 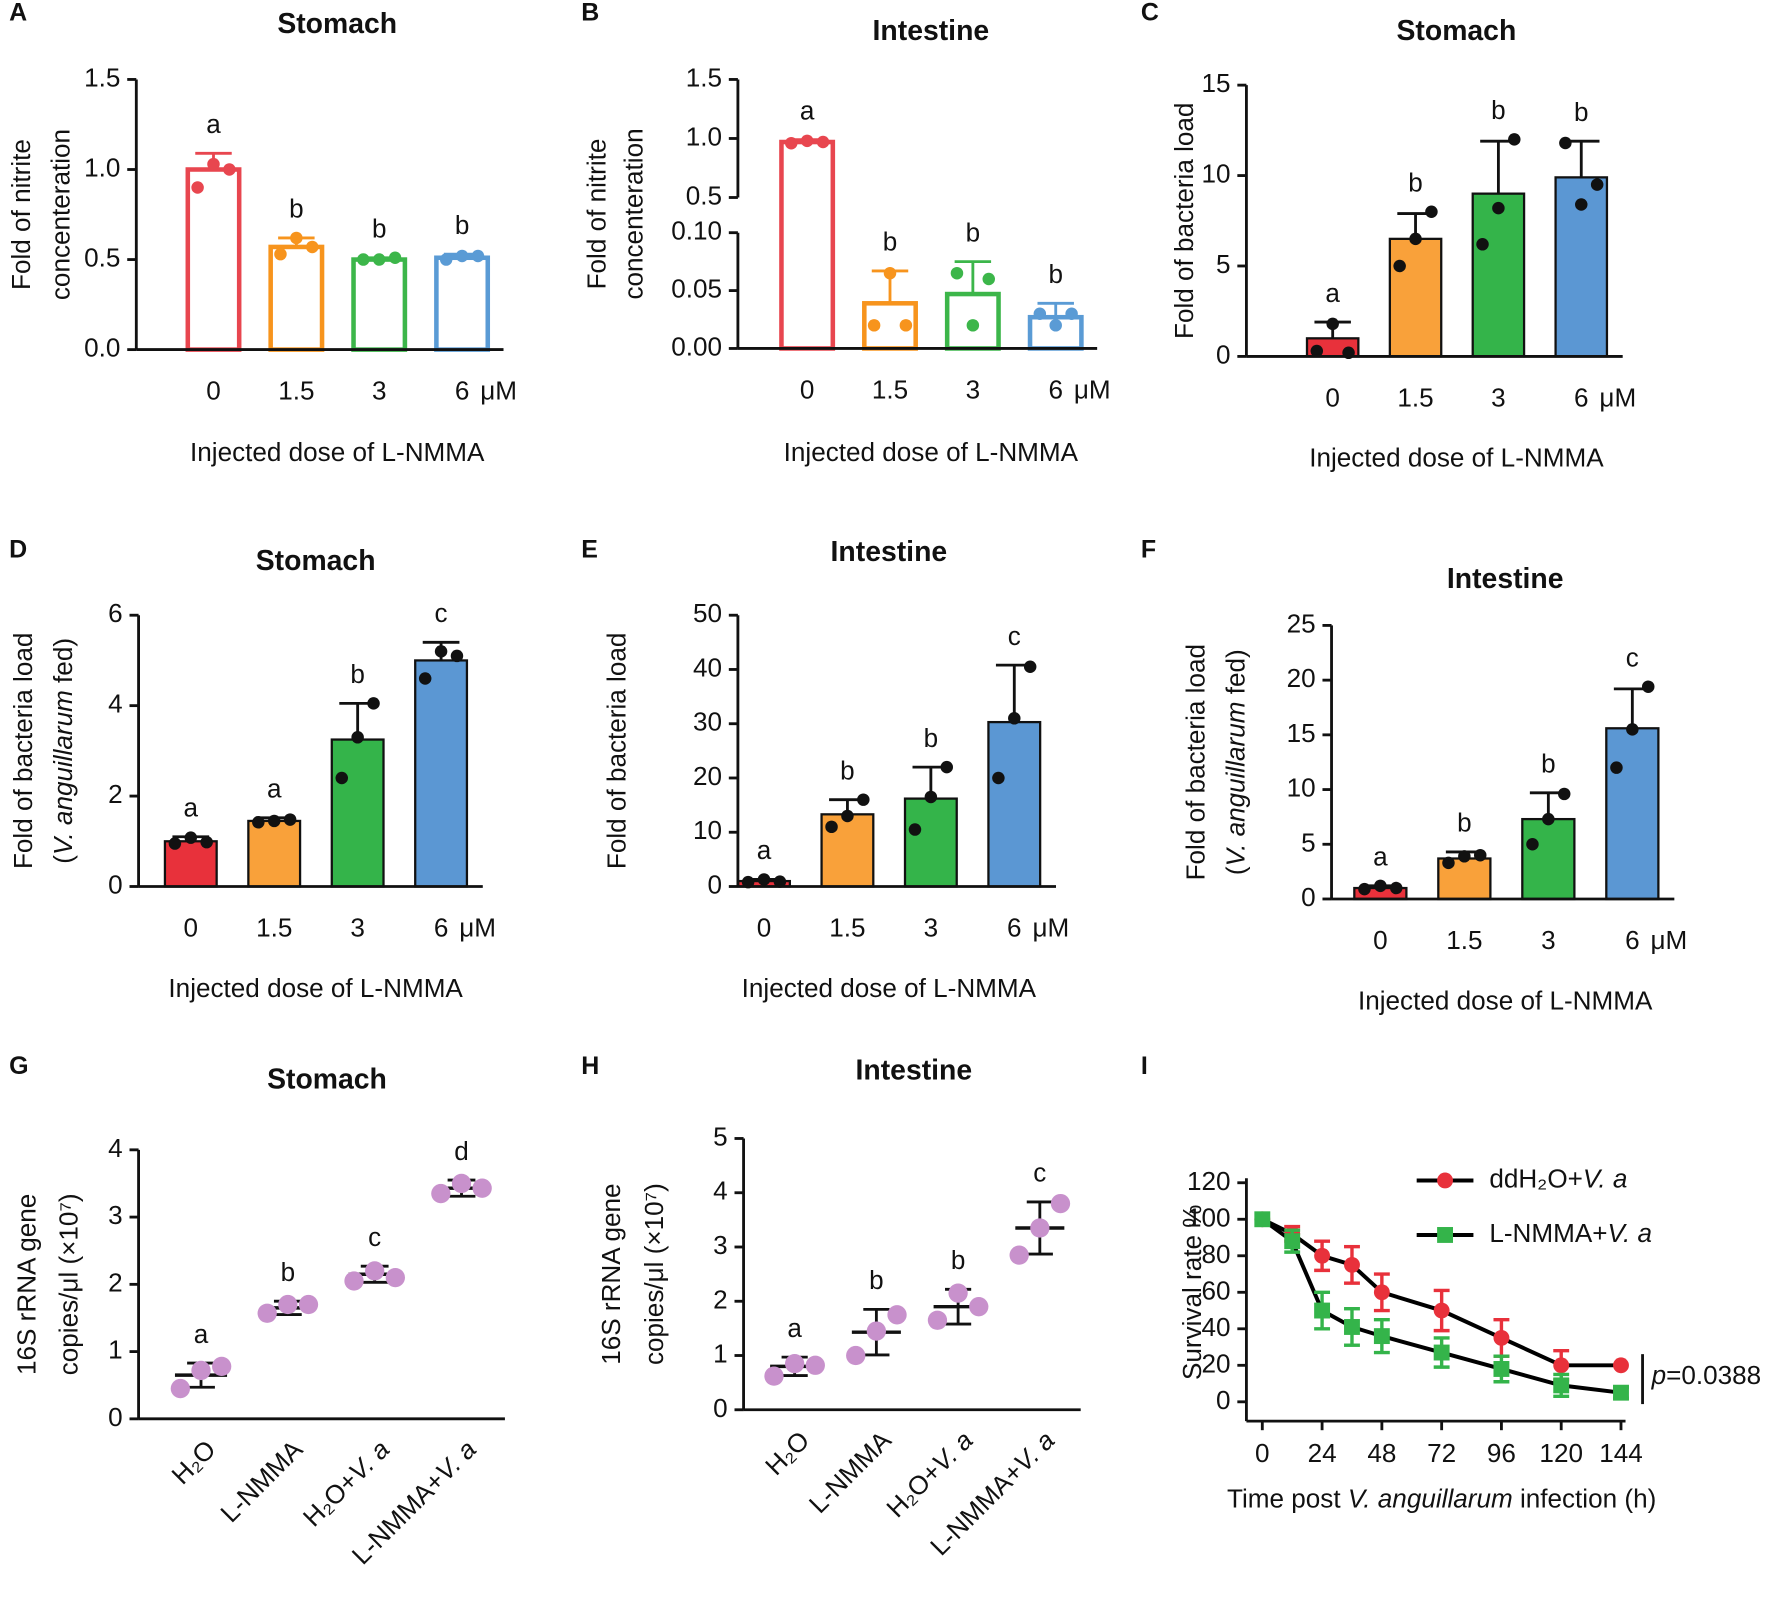 I want to click on y-tick-label: 2, so click(x=115, y=1282).